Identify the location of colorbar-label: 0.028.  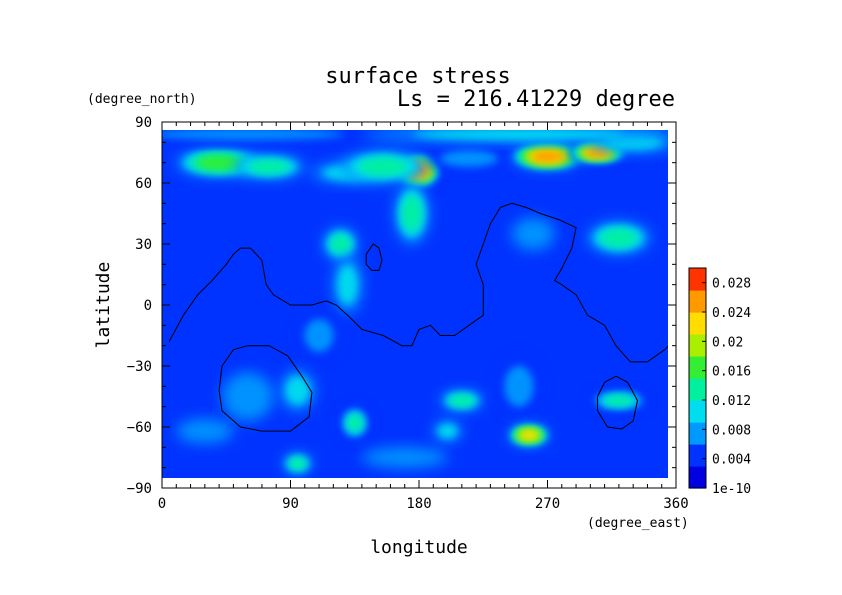
(731, 284).